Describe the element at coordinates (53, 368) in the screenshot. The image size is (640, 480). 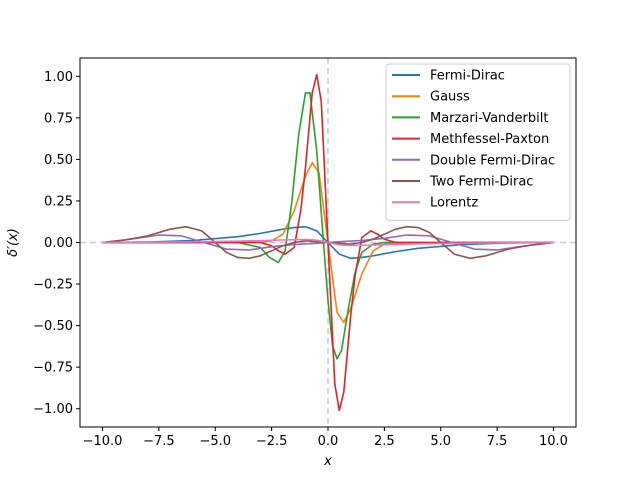
I see `y-tick-label: −0.75` at that location.